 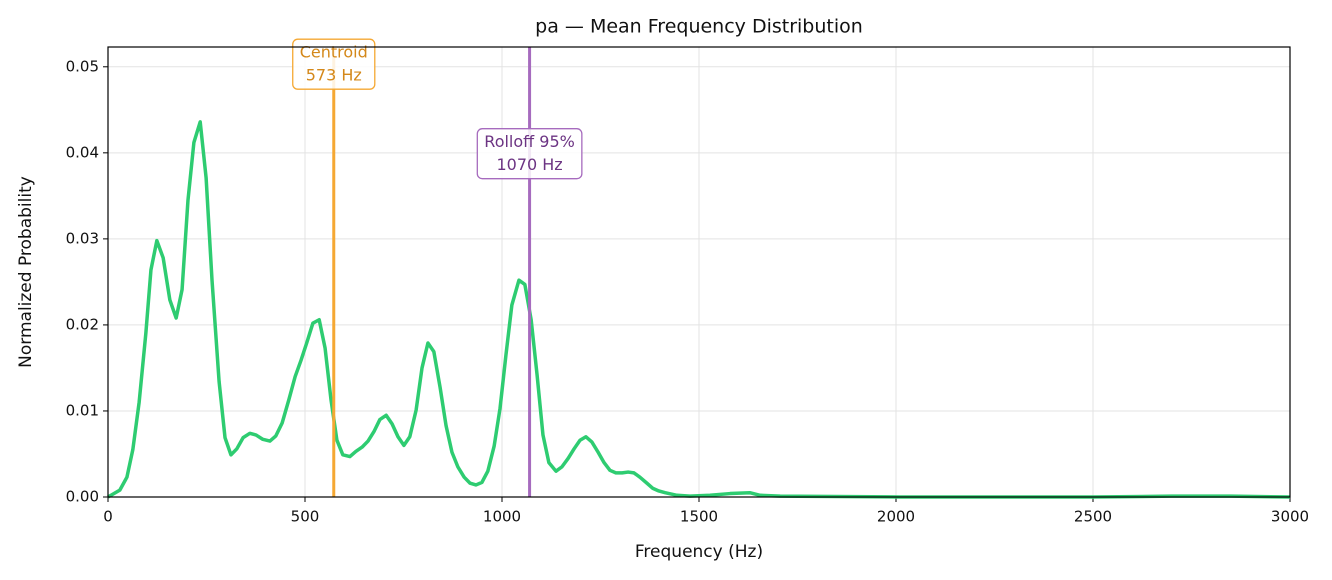 What do you see at coordinates (305, 517) in the screenshot?
I see `x-tick-label: 500` at bounding box center [305, 517].